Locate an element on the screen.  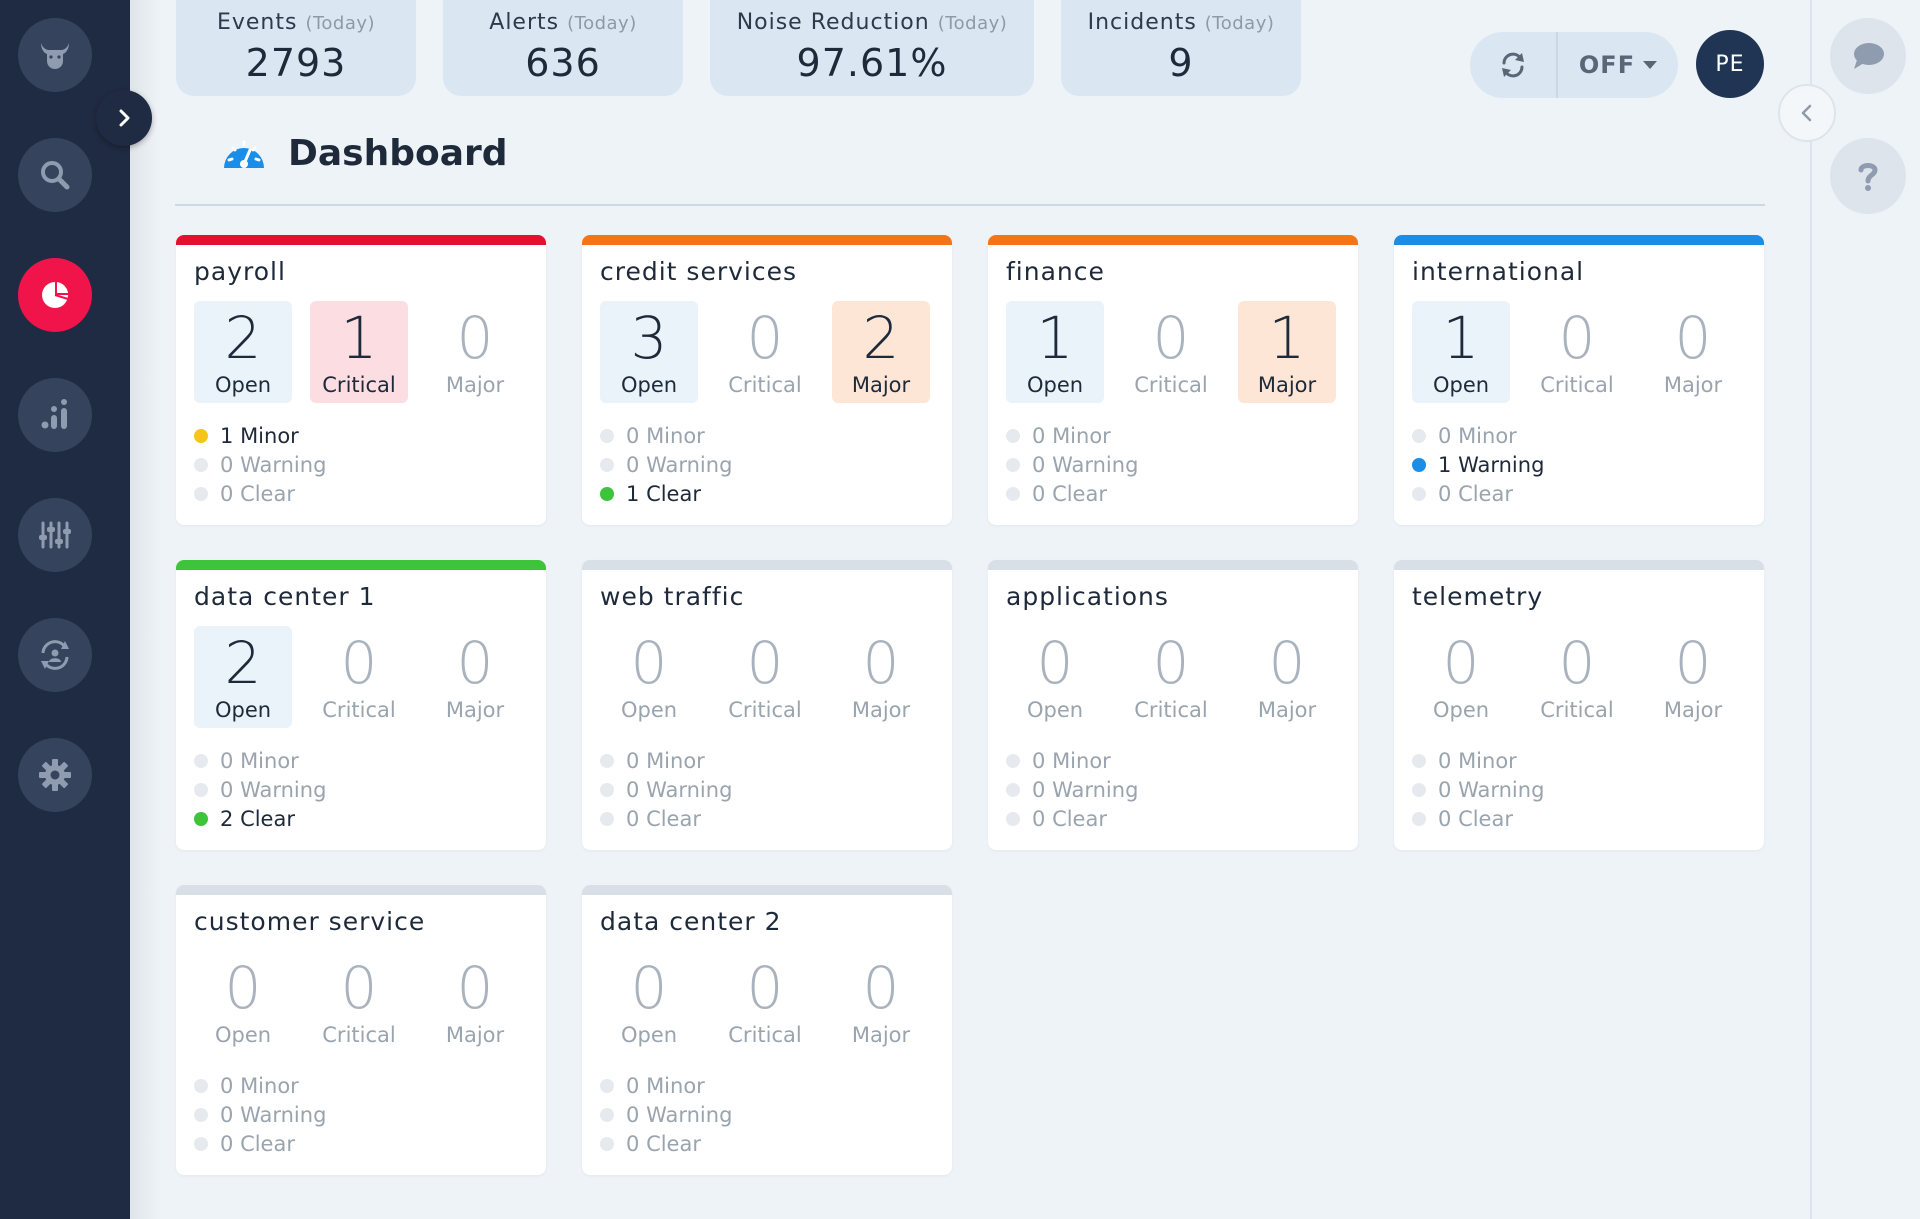
severity-minor-dot is located at coordinates (607, 760).